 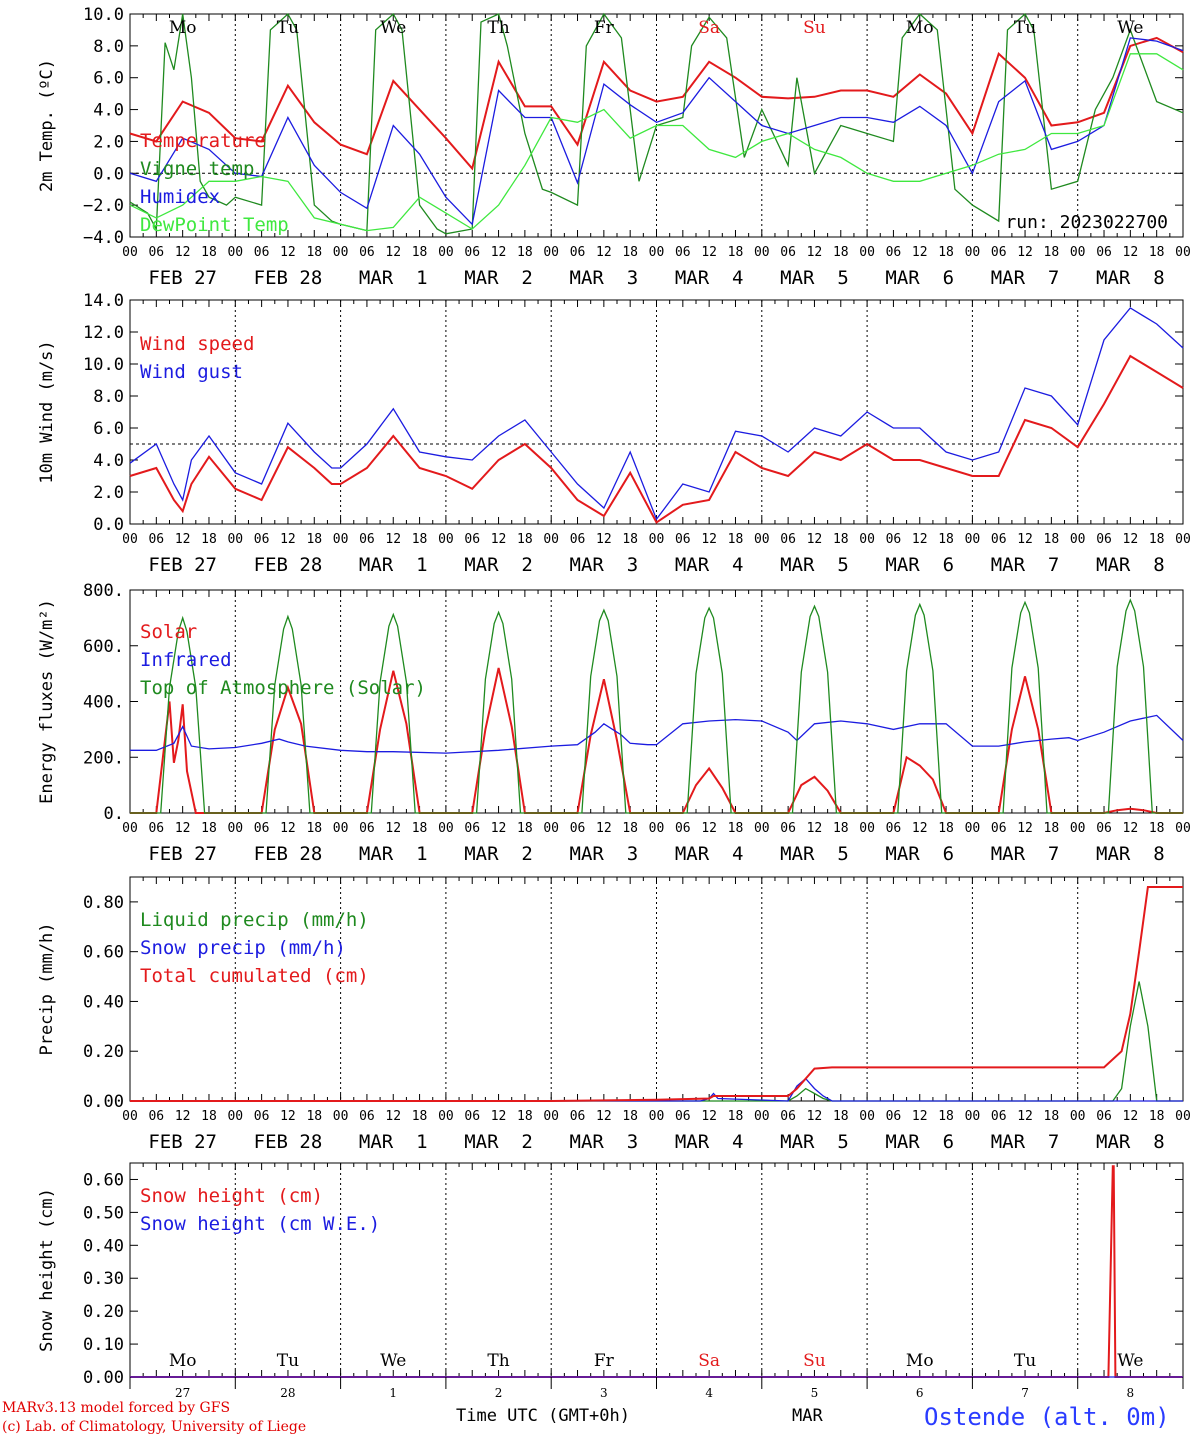 I want to click on date-label: MAR 5, so click(x=814, y=565).